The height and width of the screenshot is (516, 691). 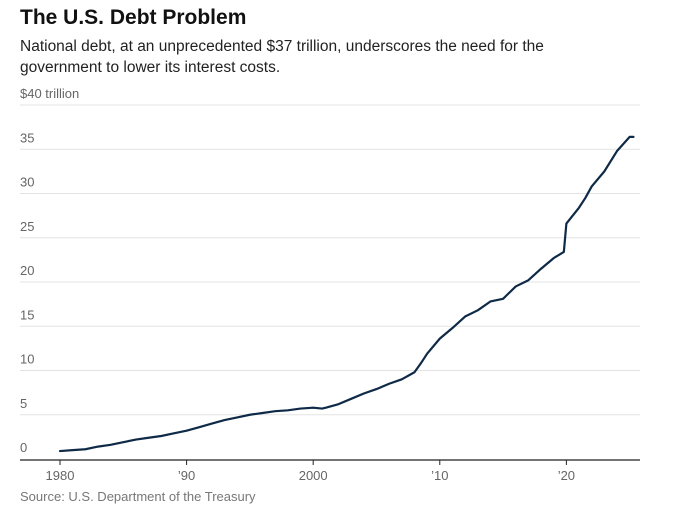 I want to click on chart-title: The U.S. Debt Problem, so click(x=133, y=17).